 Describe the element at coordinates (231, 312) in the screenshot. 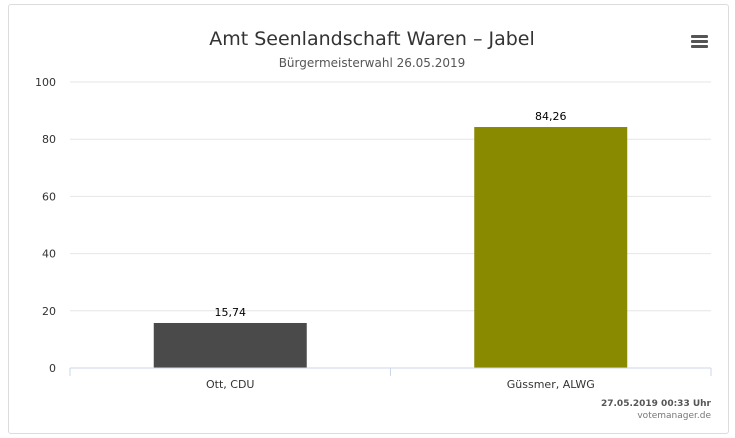

I see `data-label: 15,74` at that location.